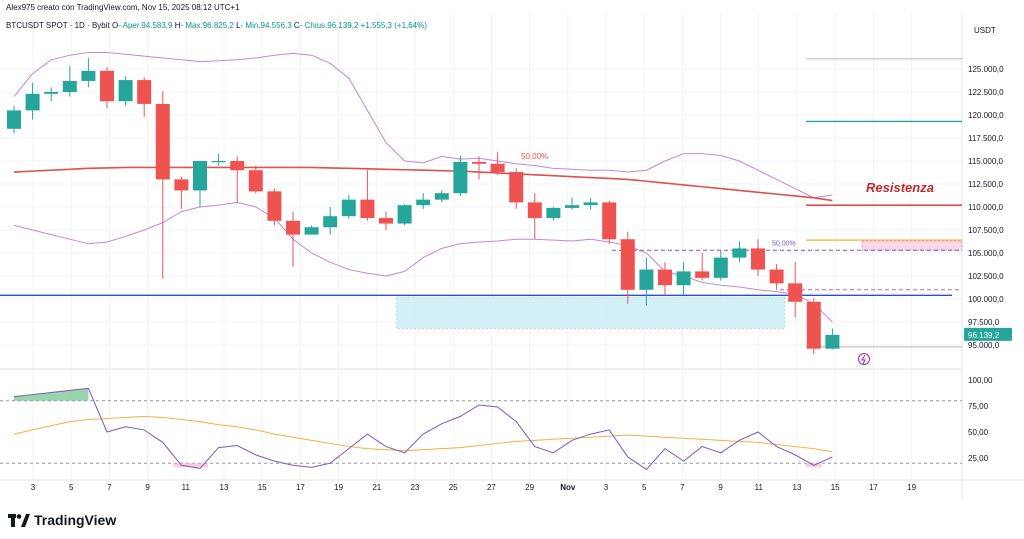  What do you see at coordinates (19, 520) in the screenshot?
I see `tradingview-logo-icon` at bounding box center [19, 520].